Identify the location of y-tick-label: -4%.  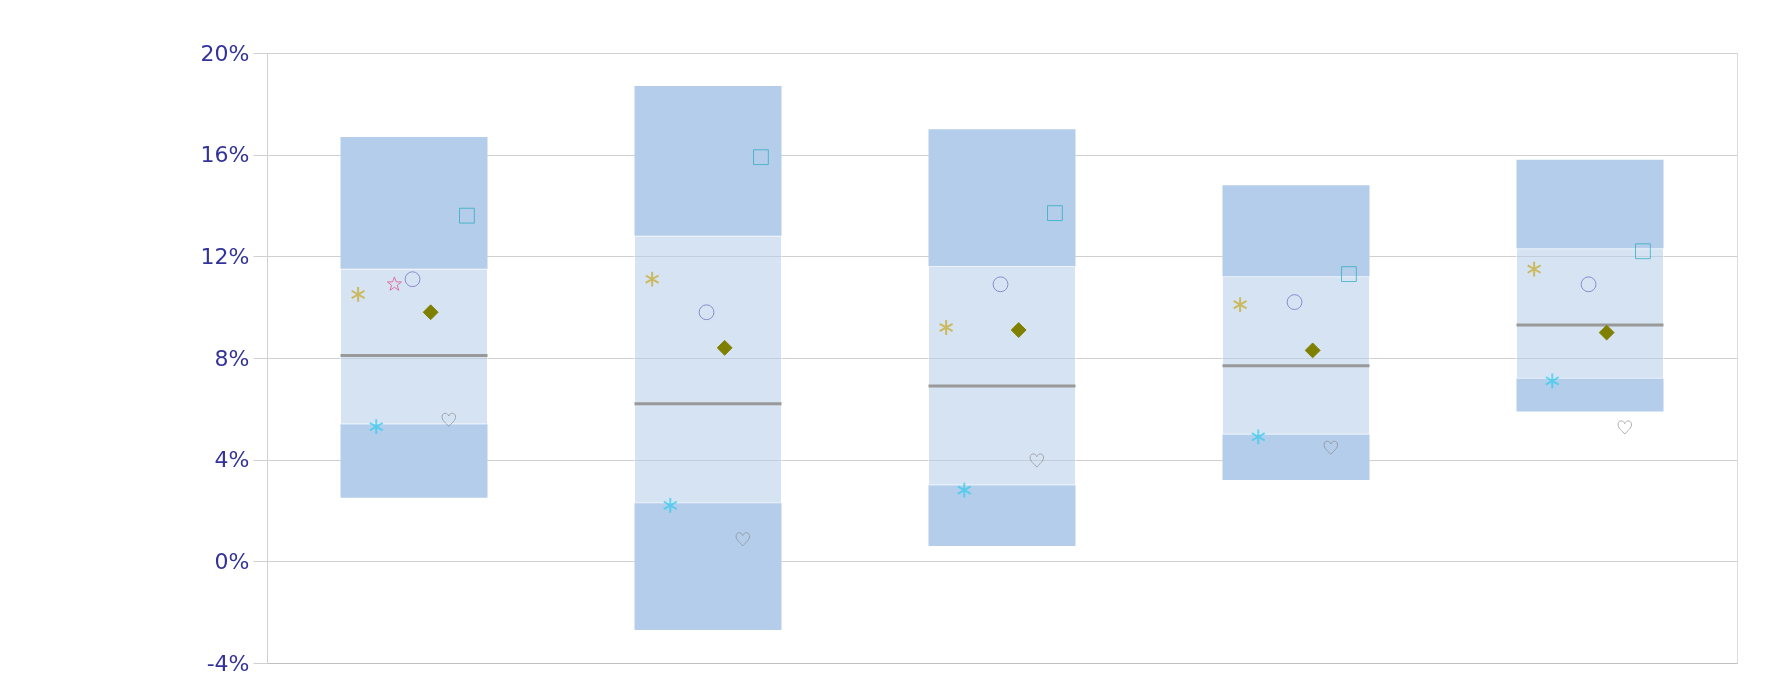
(228, 663).